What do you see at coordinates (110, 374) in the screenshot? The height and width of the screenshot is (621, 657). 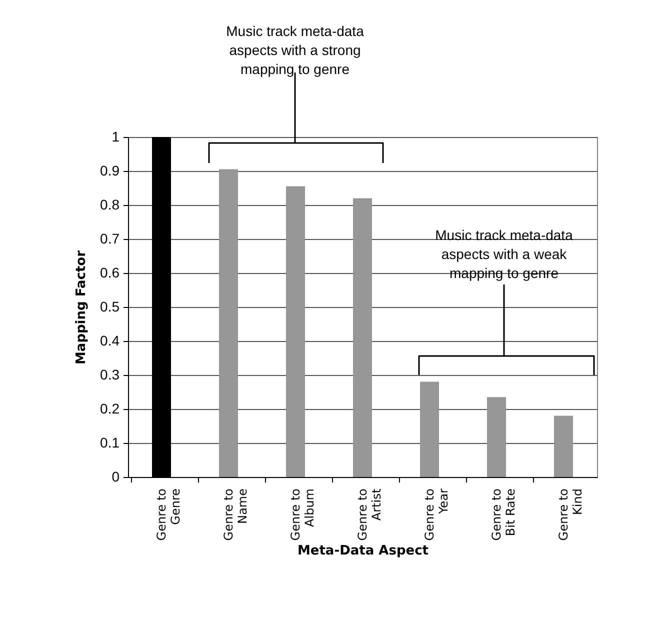 I see `y-tick-label: 0.3` at bounding box center [110, 374].